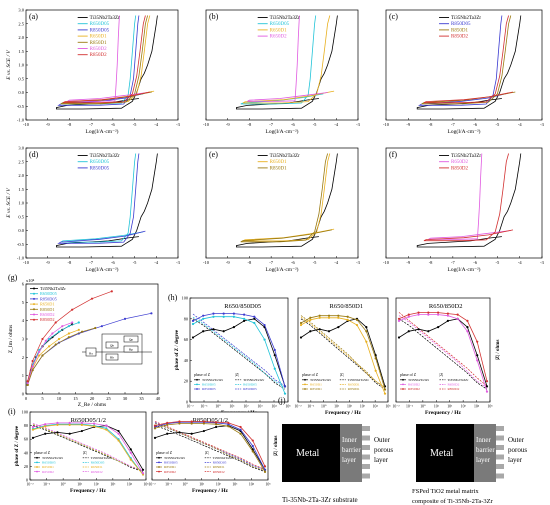 The width and height of the screenshot is (550, 505). What do you see at coordinates (468, 197) in the screenshot?
I see `series-line-R850D2` at bounding box center [468, 197].